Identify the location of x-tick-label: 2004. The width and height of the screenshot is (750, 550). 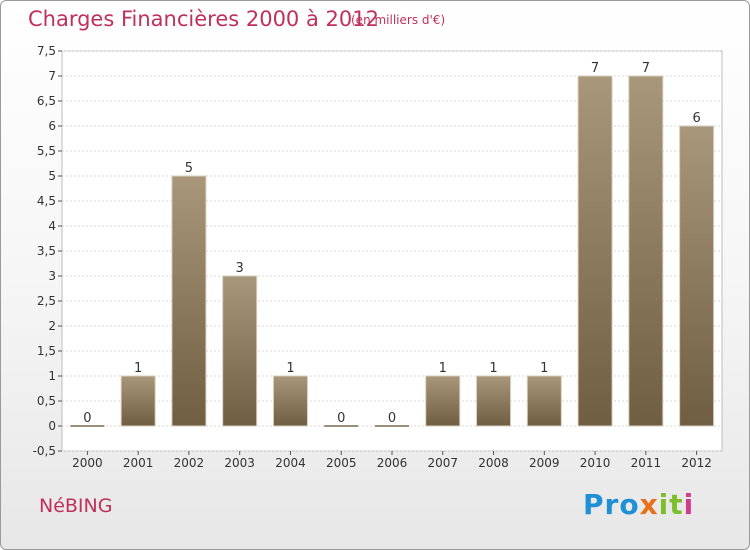
(290, 463).